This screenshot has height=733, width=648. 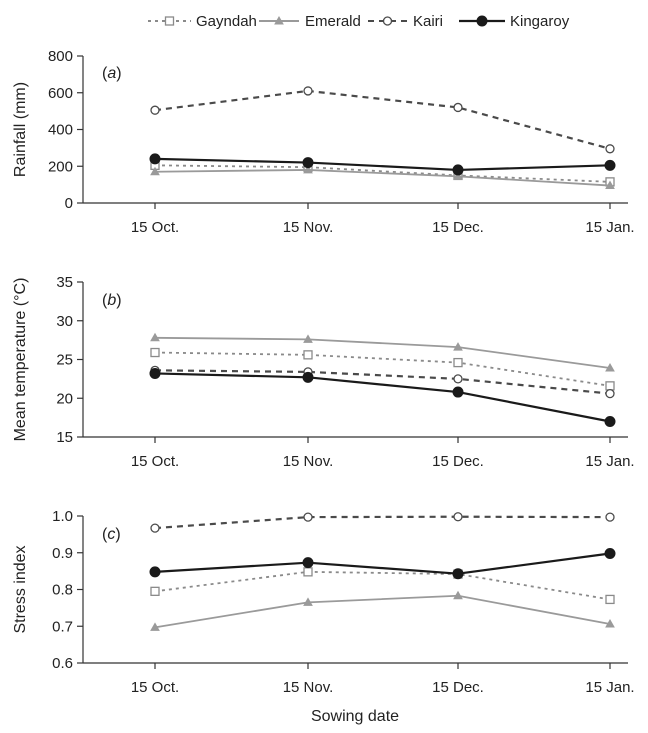 I want to click on y-axis-title: Rainfall (mm), so click(x=20, y=129).